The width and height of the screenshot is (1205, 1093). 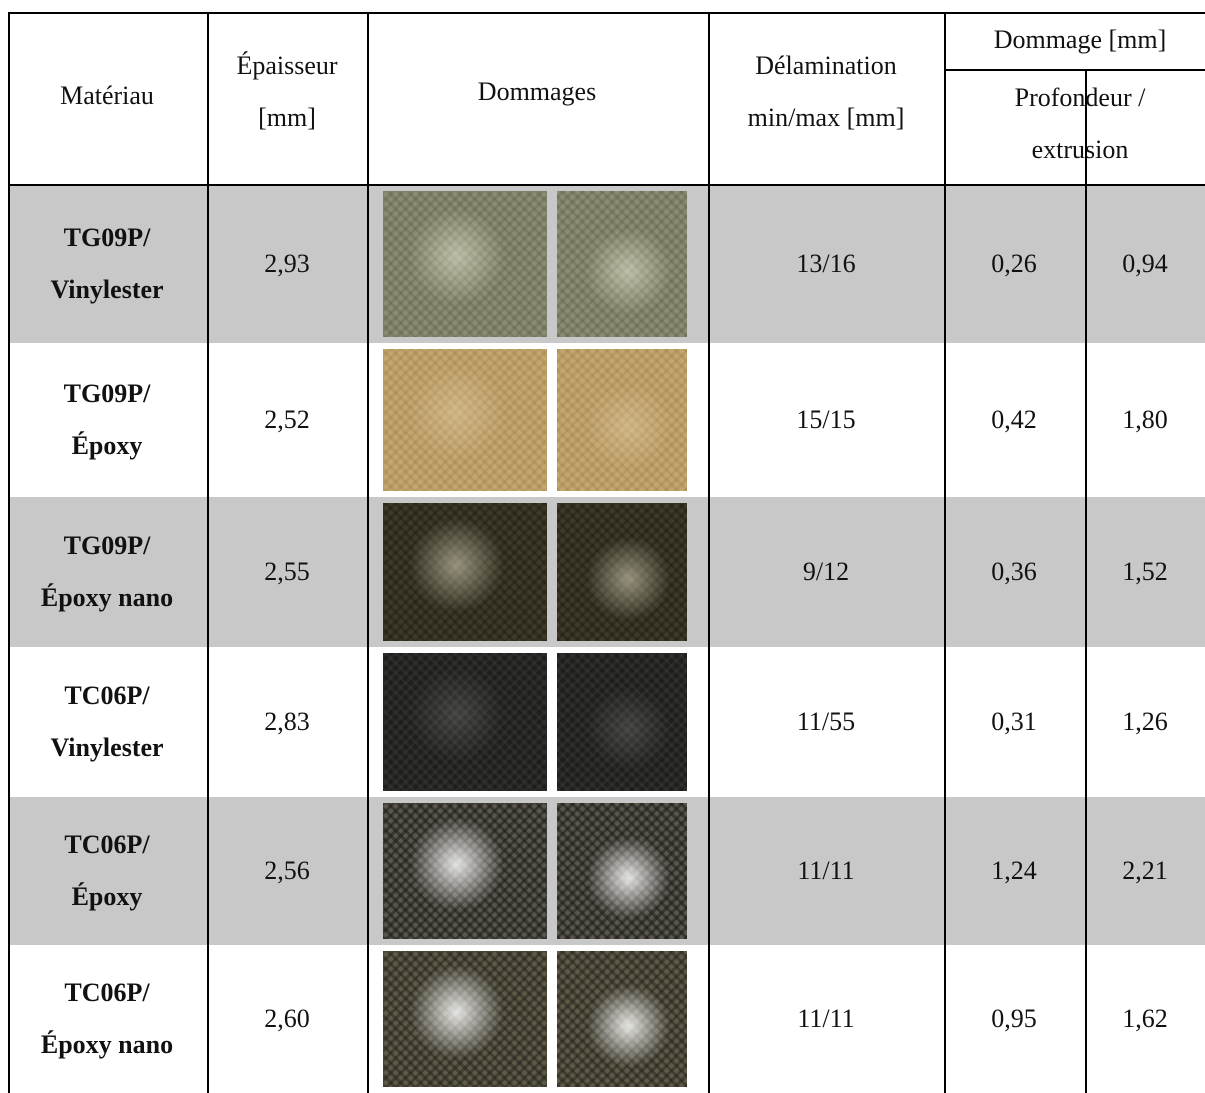 What do you see at coordinates (287, 117) in the screenshot?
I see `cell-text: [mm]` at bounding box center [287, 117].